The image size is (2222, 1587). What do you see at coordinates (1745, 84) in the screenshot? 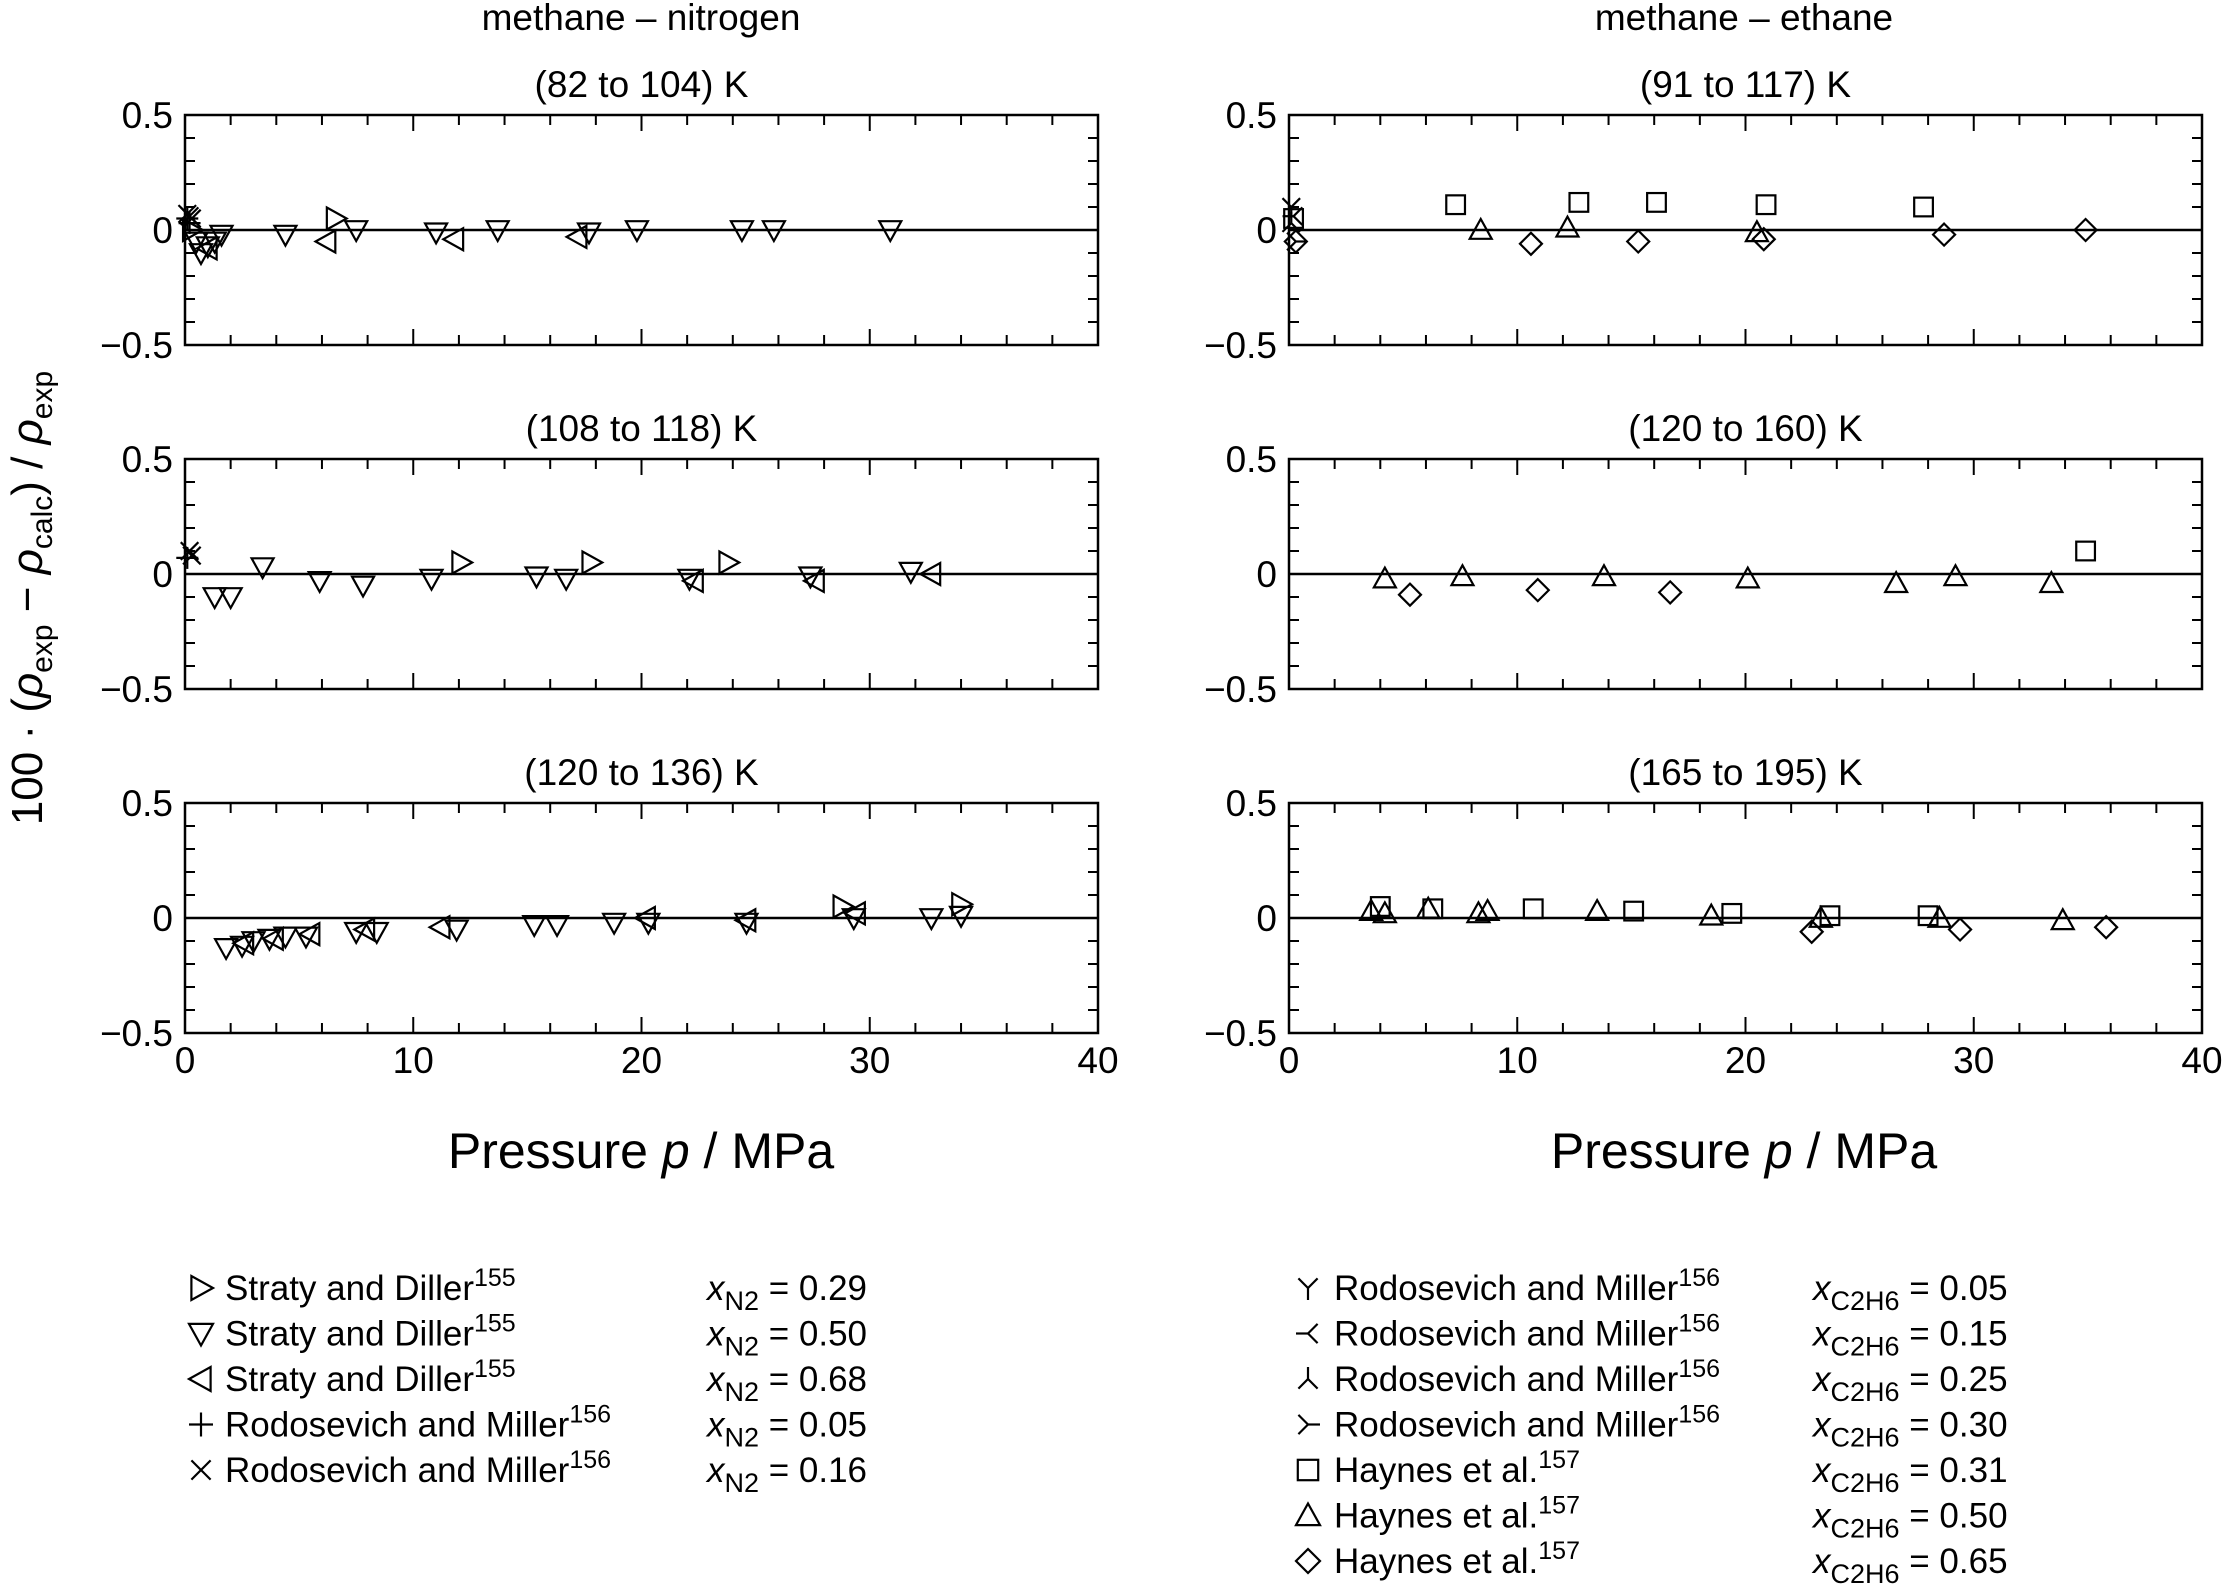
I see `panel-title: (91 to 117) K` at bounding box center [1745, 84].